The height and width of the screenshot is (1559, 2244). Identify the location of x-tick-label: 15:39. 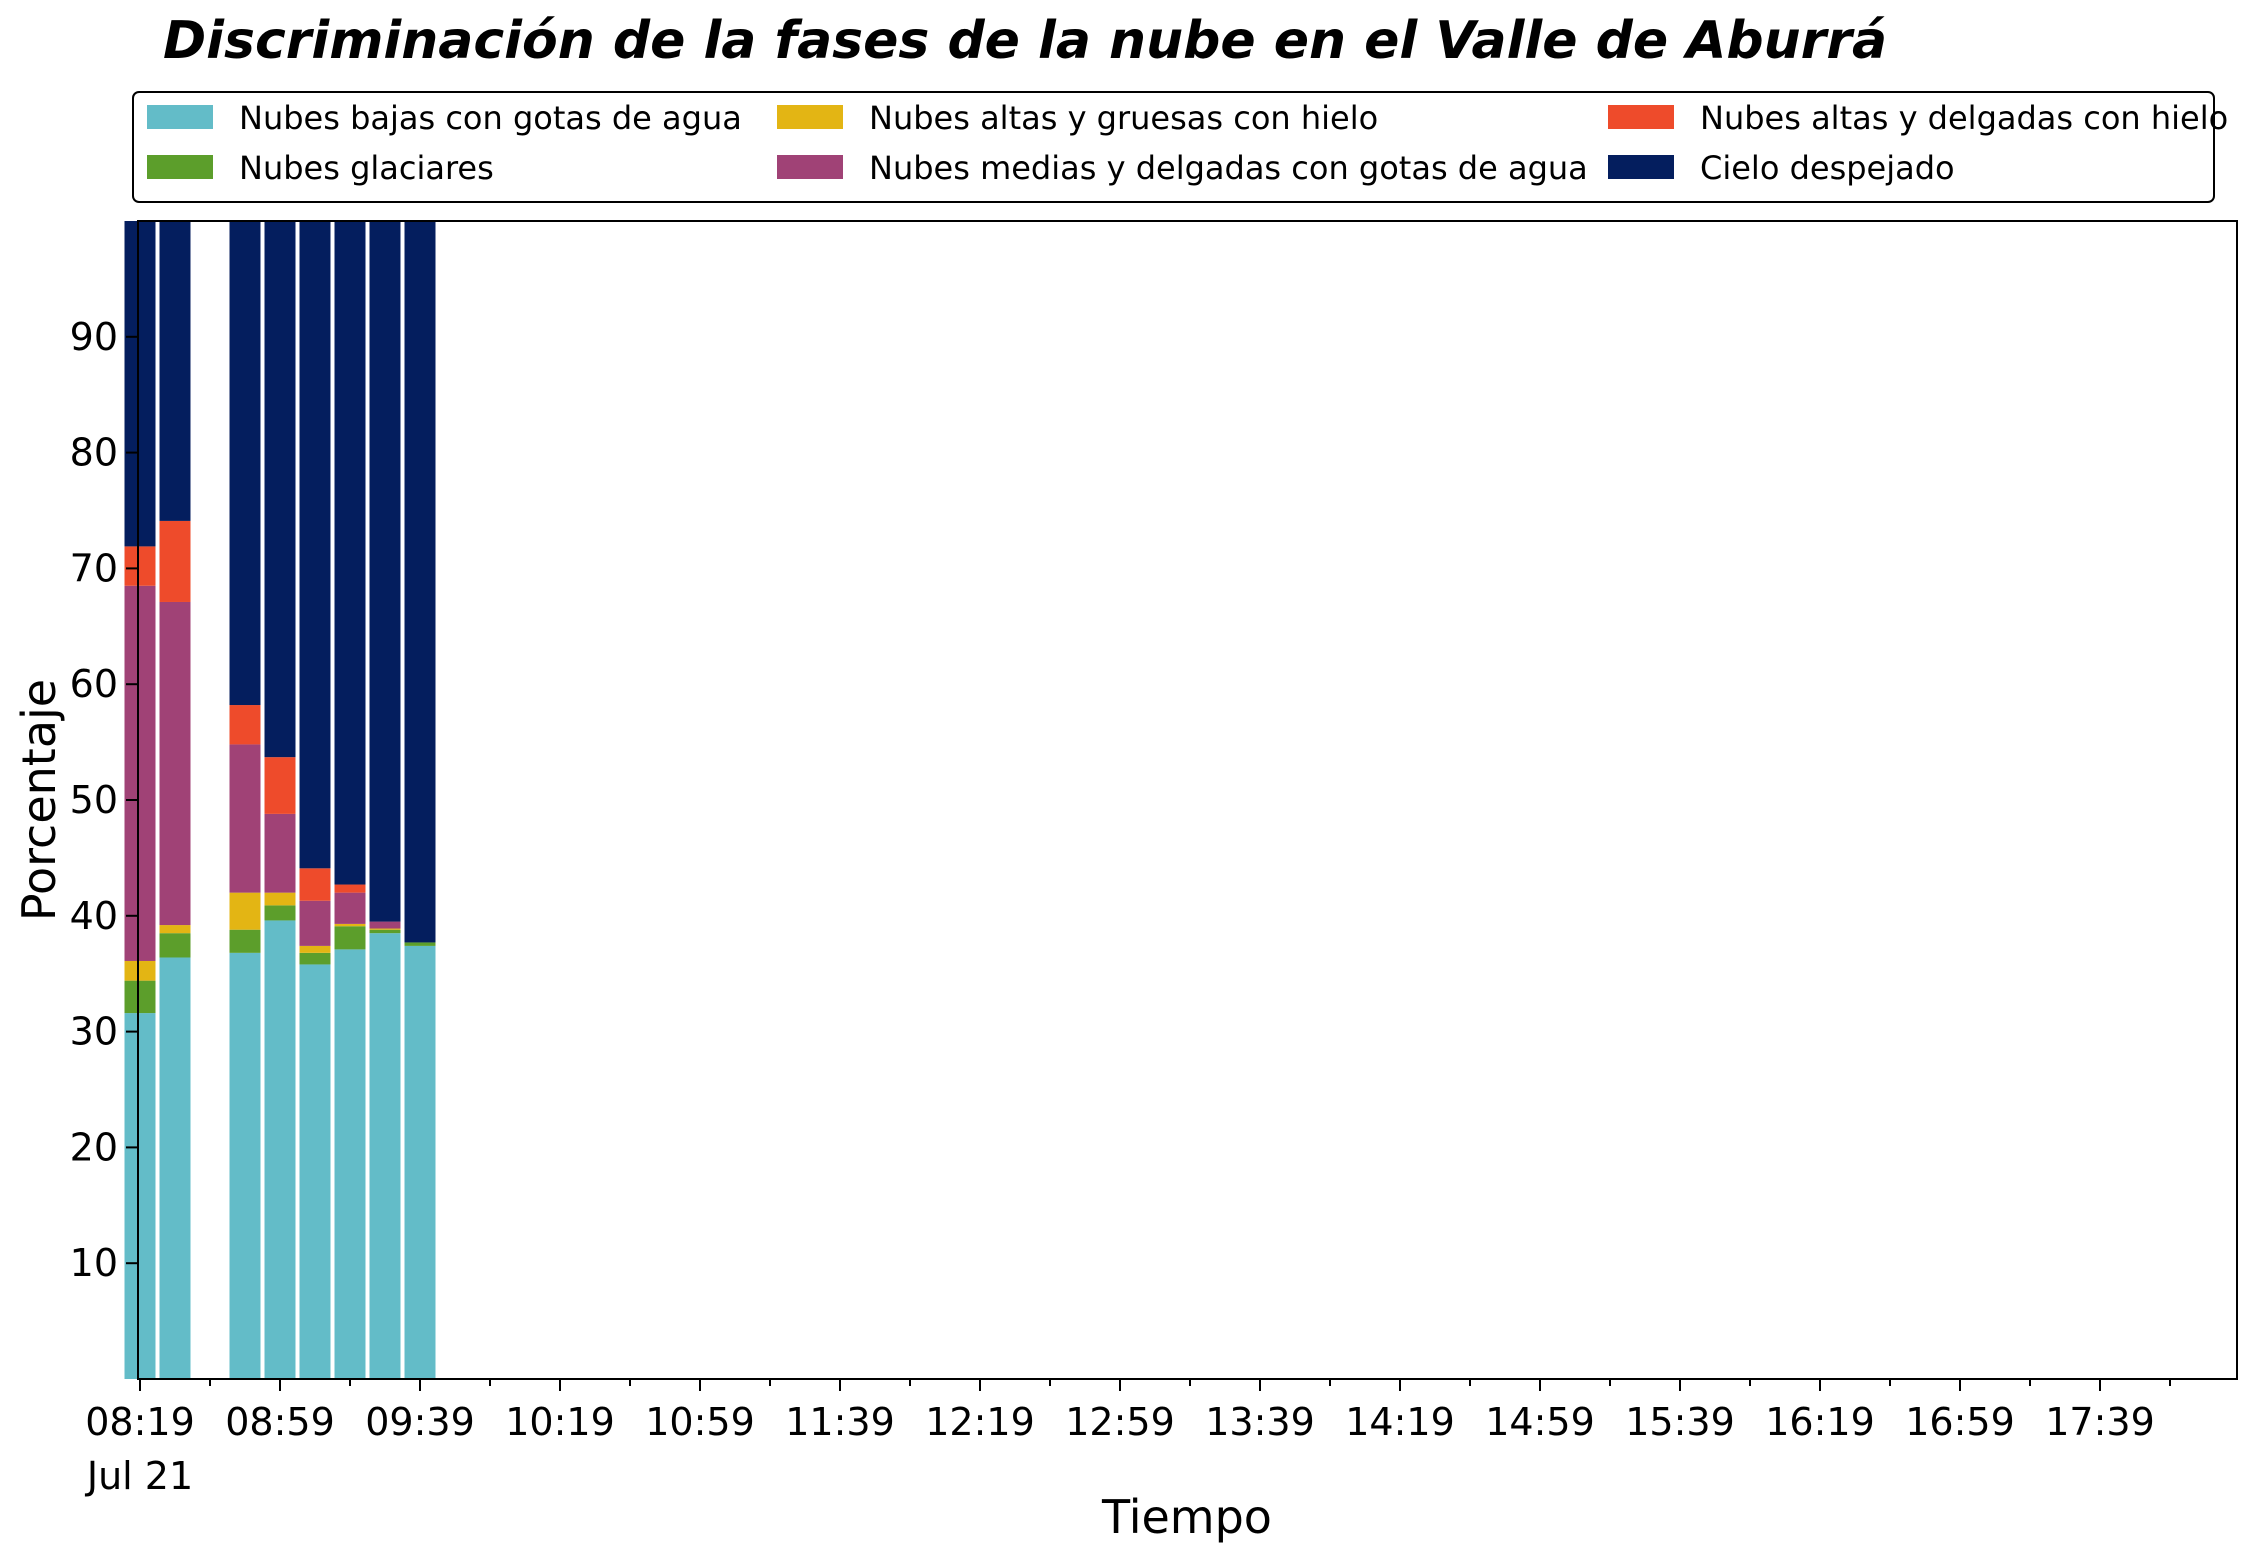
(1680, 1422).